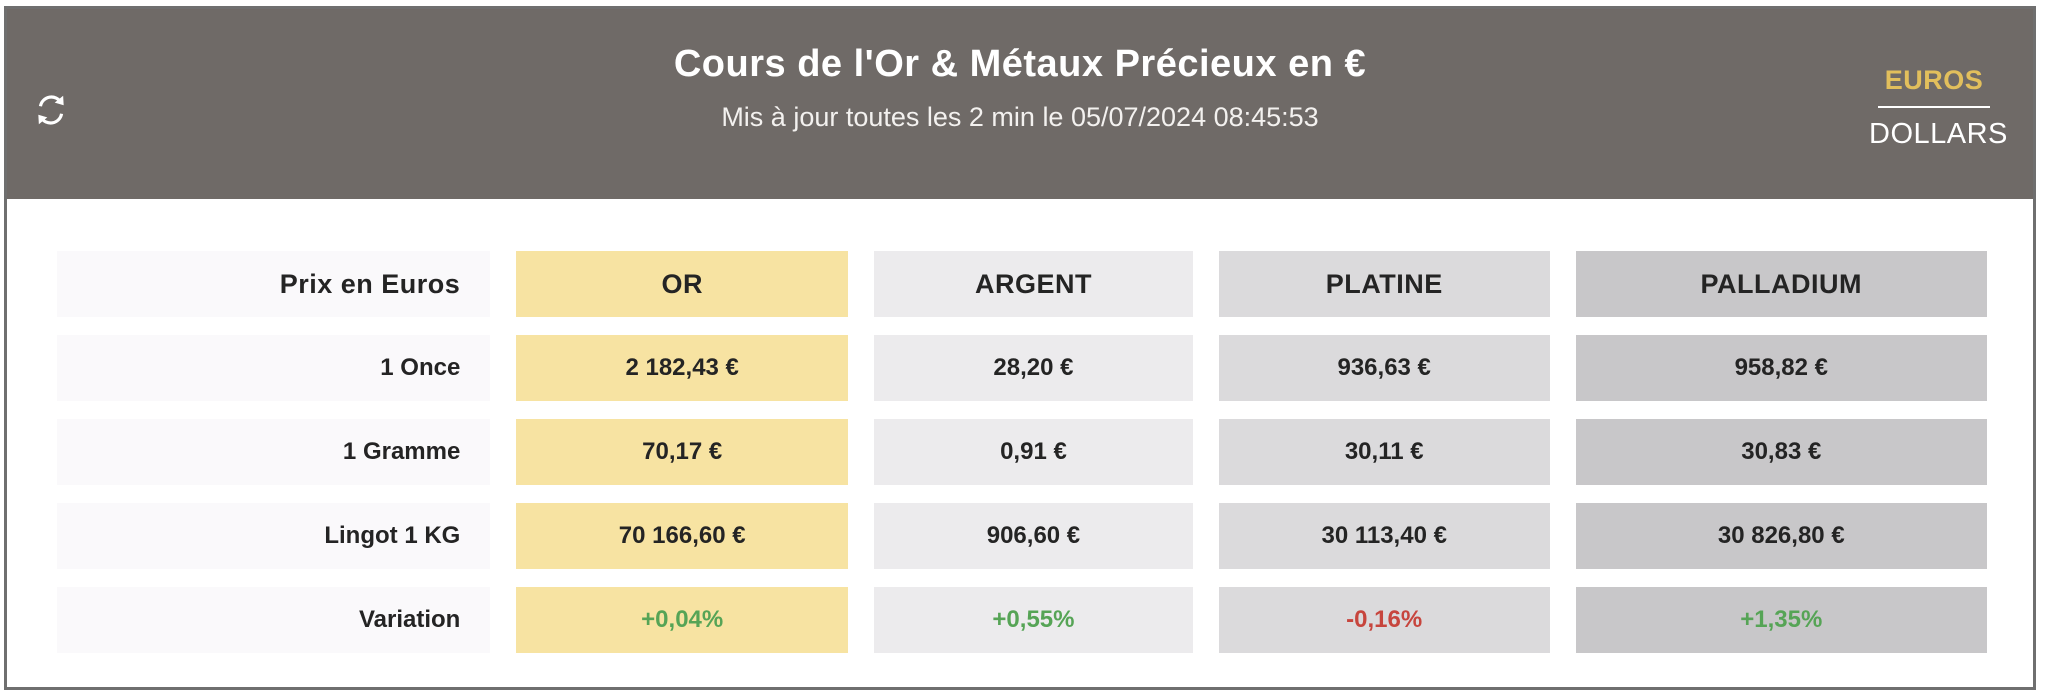 The width and height of the screenshot is (2048, 700). I want to click on cell-variation-argent: +0,55%, so click(1033, 620).